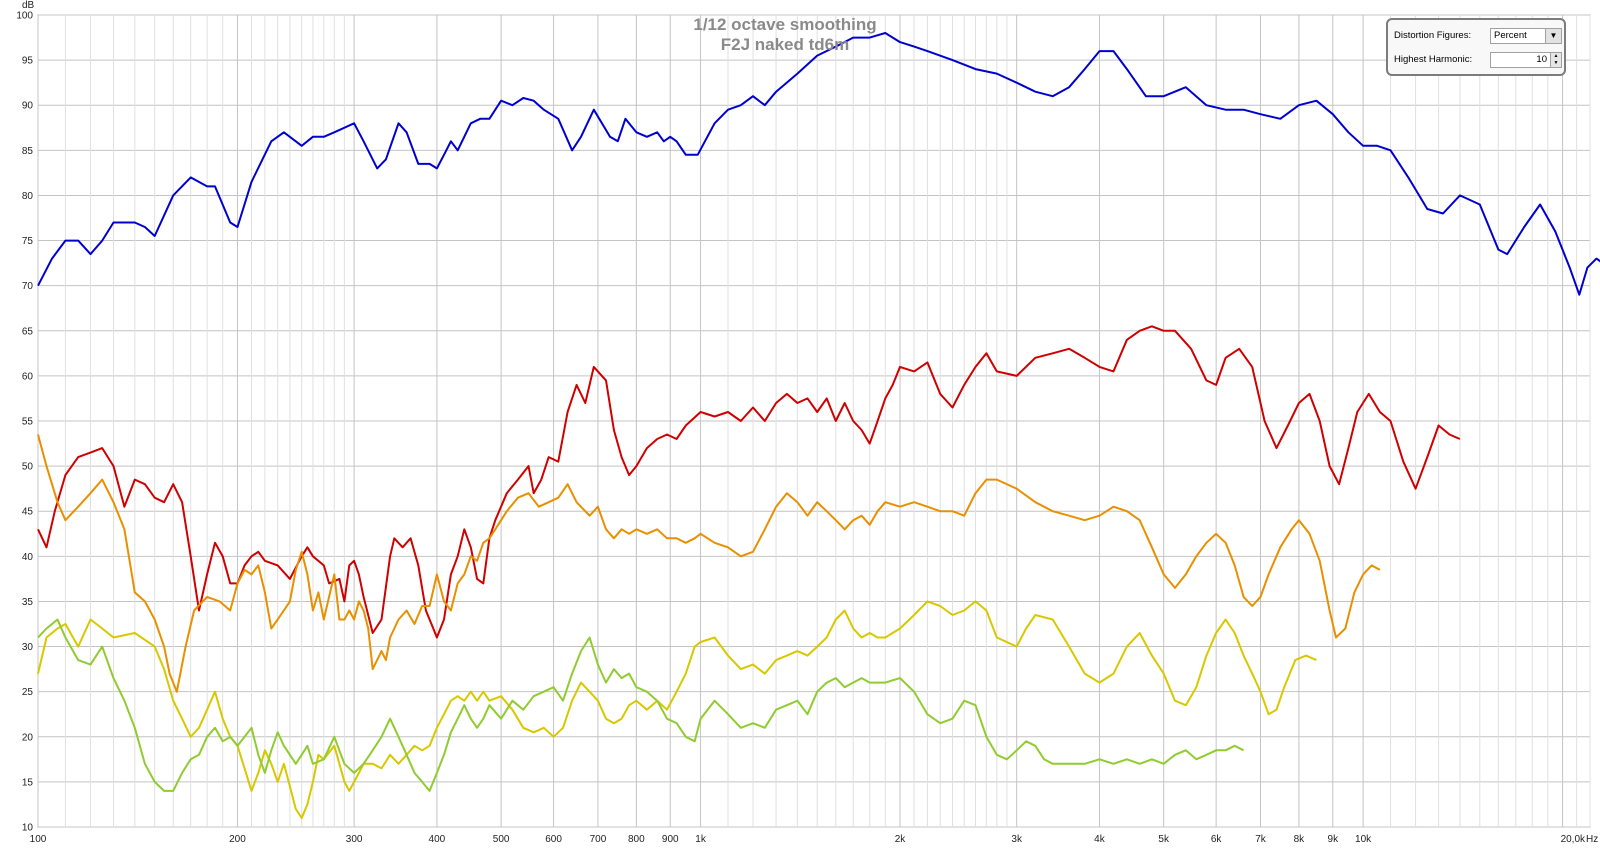 The height and width of the screenshot is (865, 1600). I want to click on spinner-arrows-icon: ▲ ▼, so click(1555, 60).